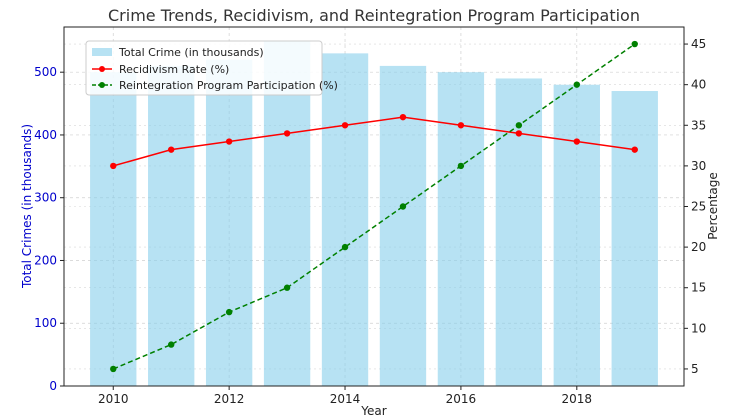  I want to click on y-left-tick-label: 100, so click(45, 323).